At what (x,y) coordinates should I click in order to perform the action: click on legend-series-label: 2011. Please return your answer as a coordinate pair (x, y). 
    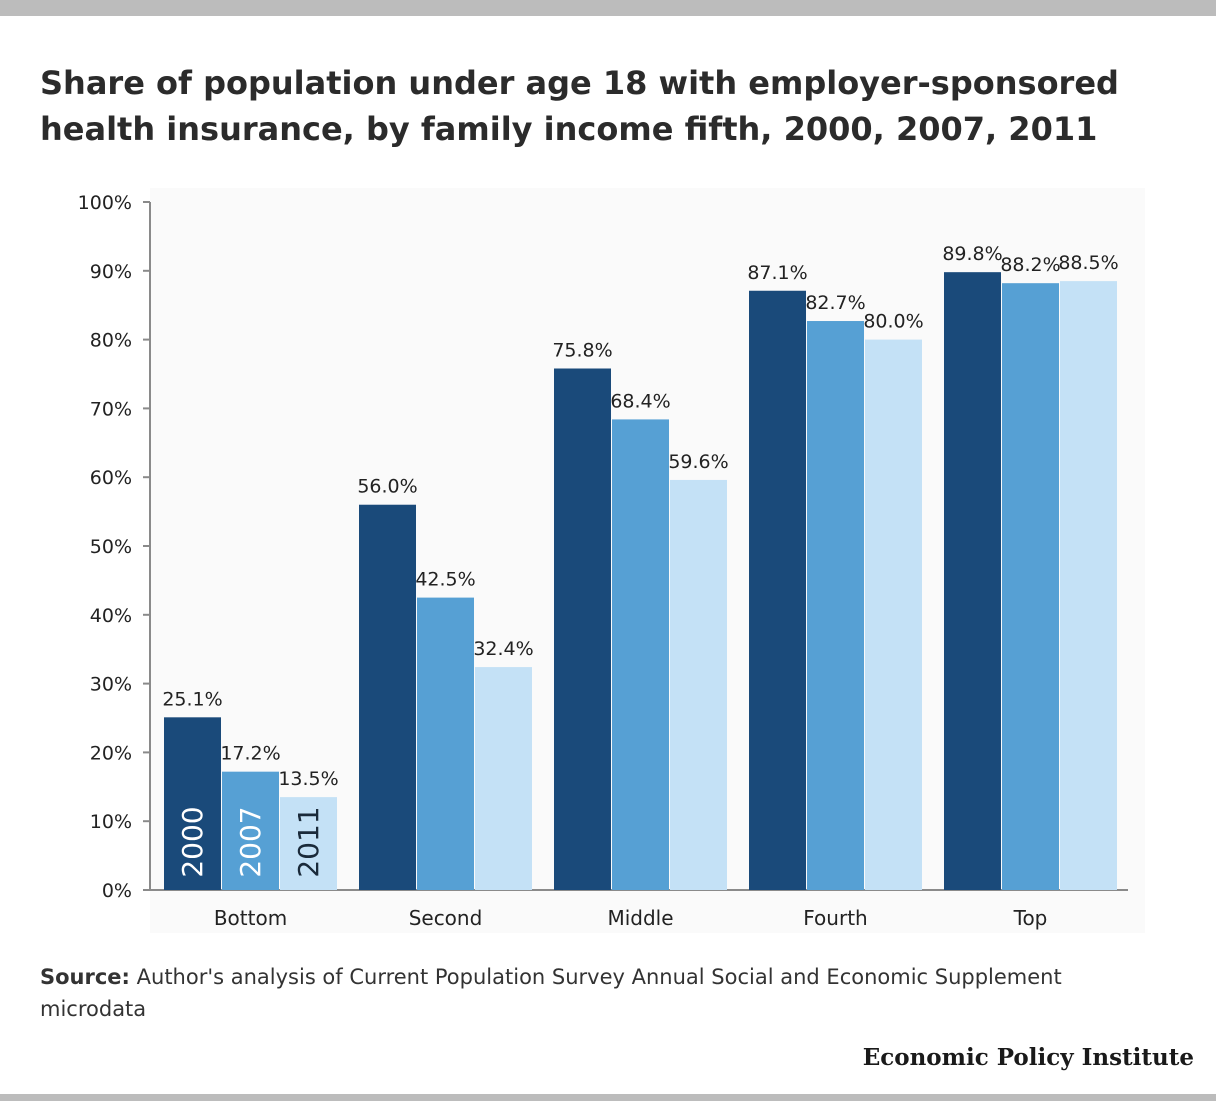
    Looking at the image, I should click on (308, 841).